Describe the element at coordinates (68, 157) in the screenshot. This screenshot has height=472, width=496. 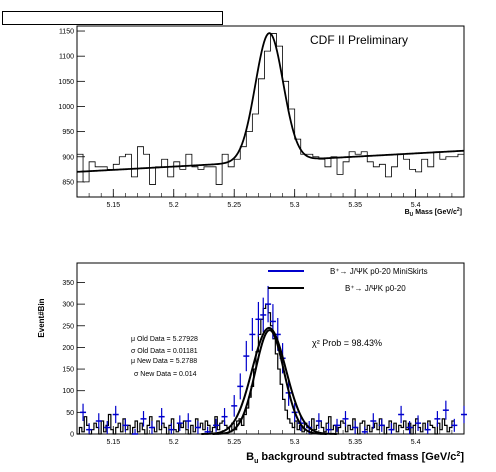
I see `top-y-tick-label: 900` at that location.